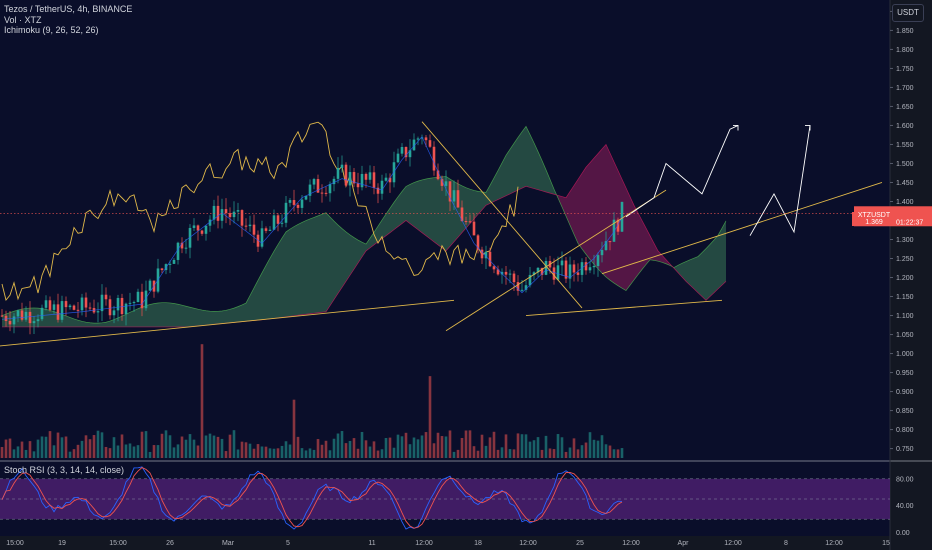 Image resolution: width=932 pixels, height=550 pixels. Describe the element at coordinates (478, 543) in the screenshot. I see `time-tick-label: 18` at that location.